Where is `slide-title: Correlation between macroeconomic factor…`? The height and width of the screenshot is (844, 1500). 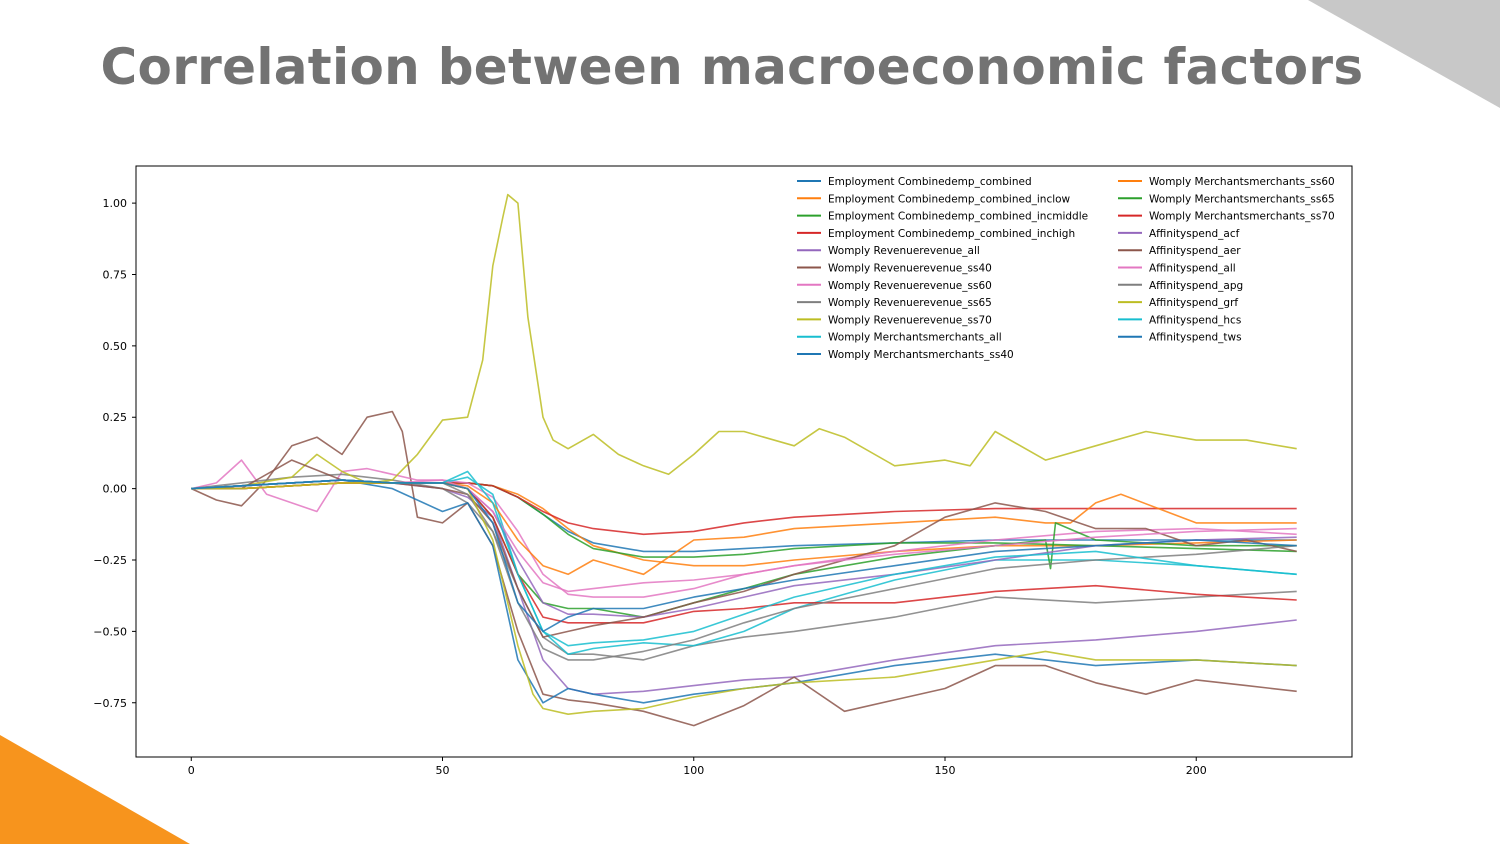
slide-title: Correlation between macroeconomic factor… is located at coordinates (732, 67).